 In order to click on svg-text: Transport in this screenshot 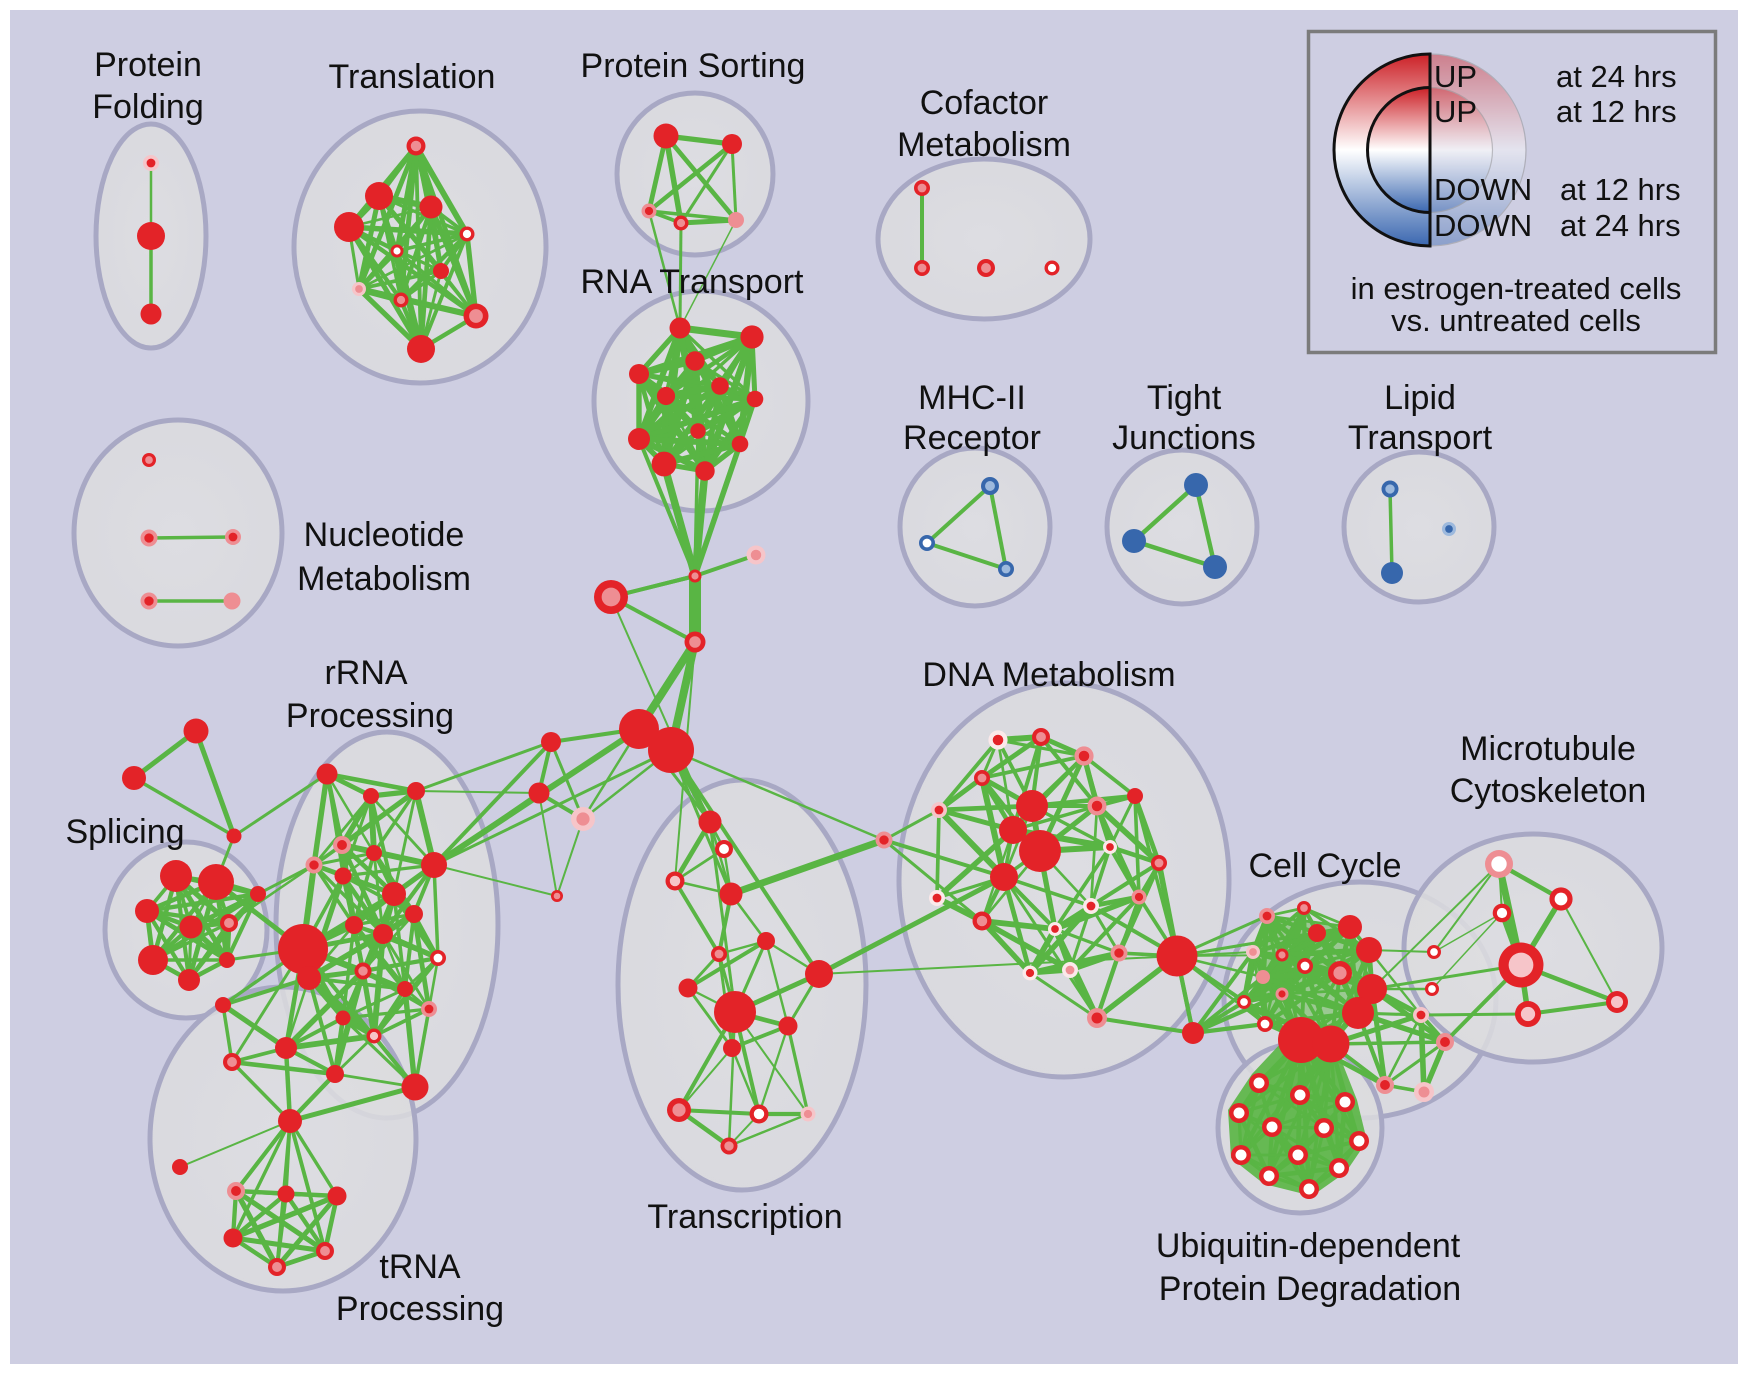, I will do `click(1420, 438)`.